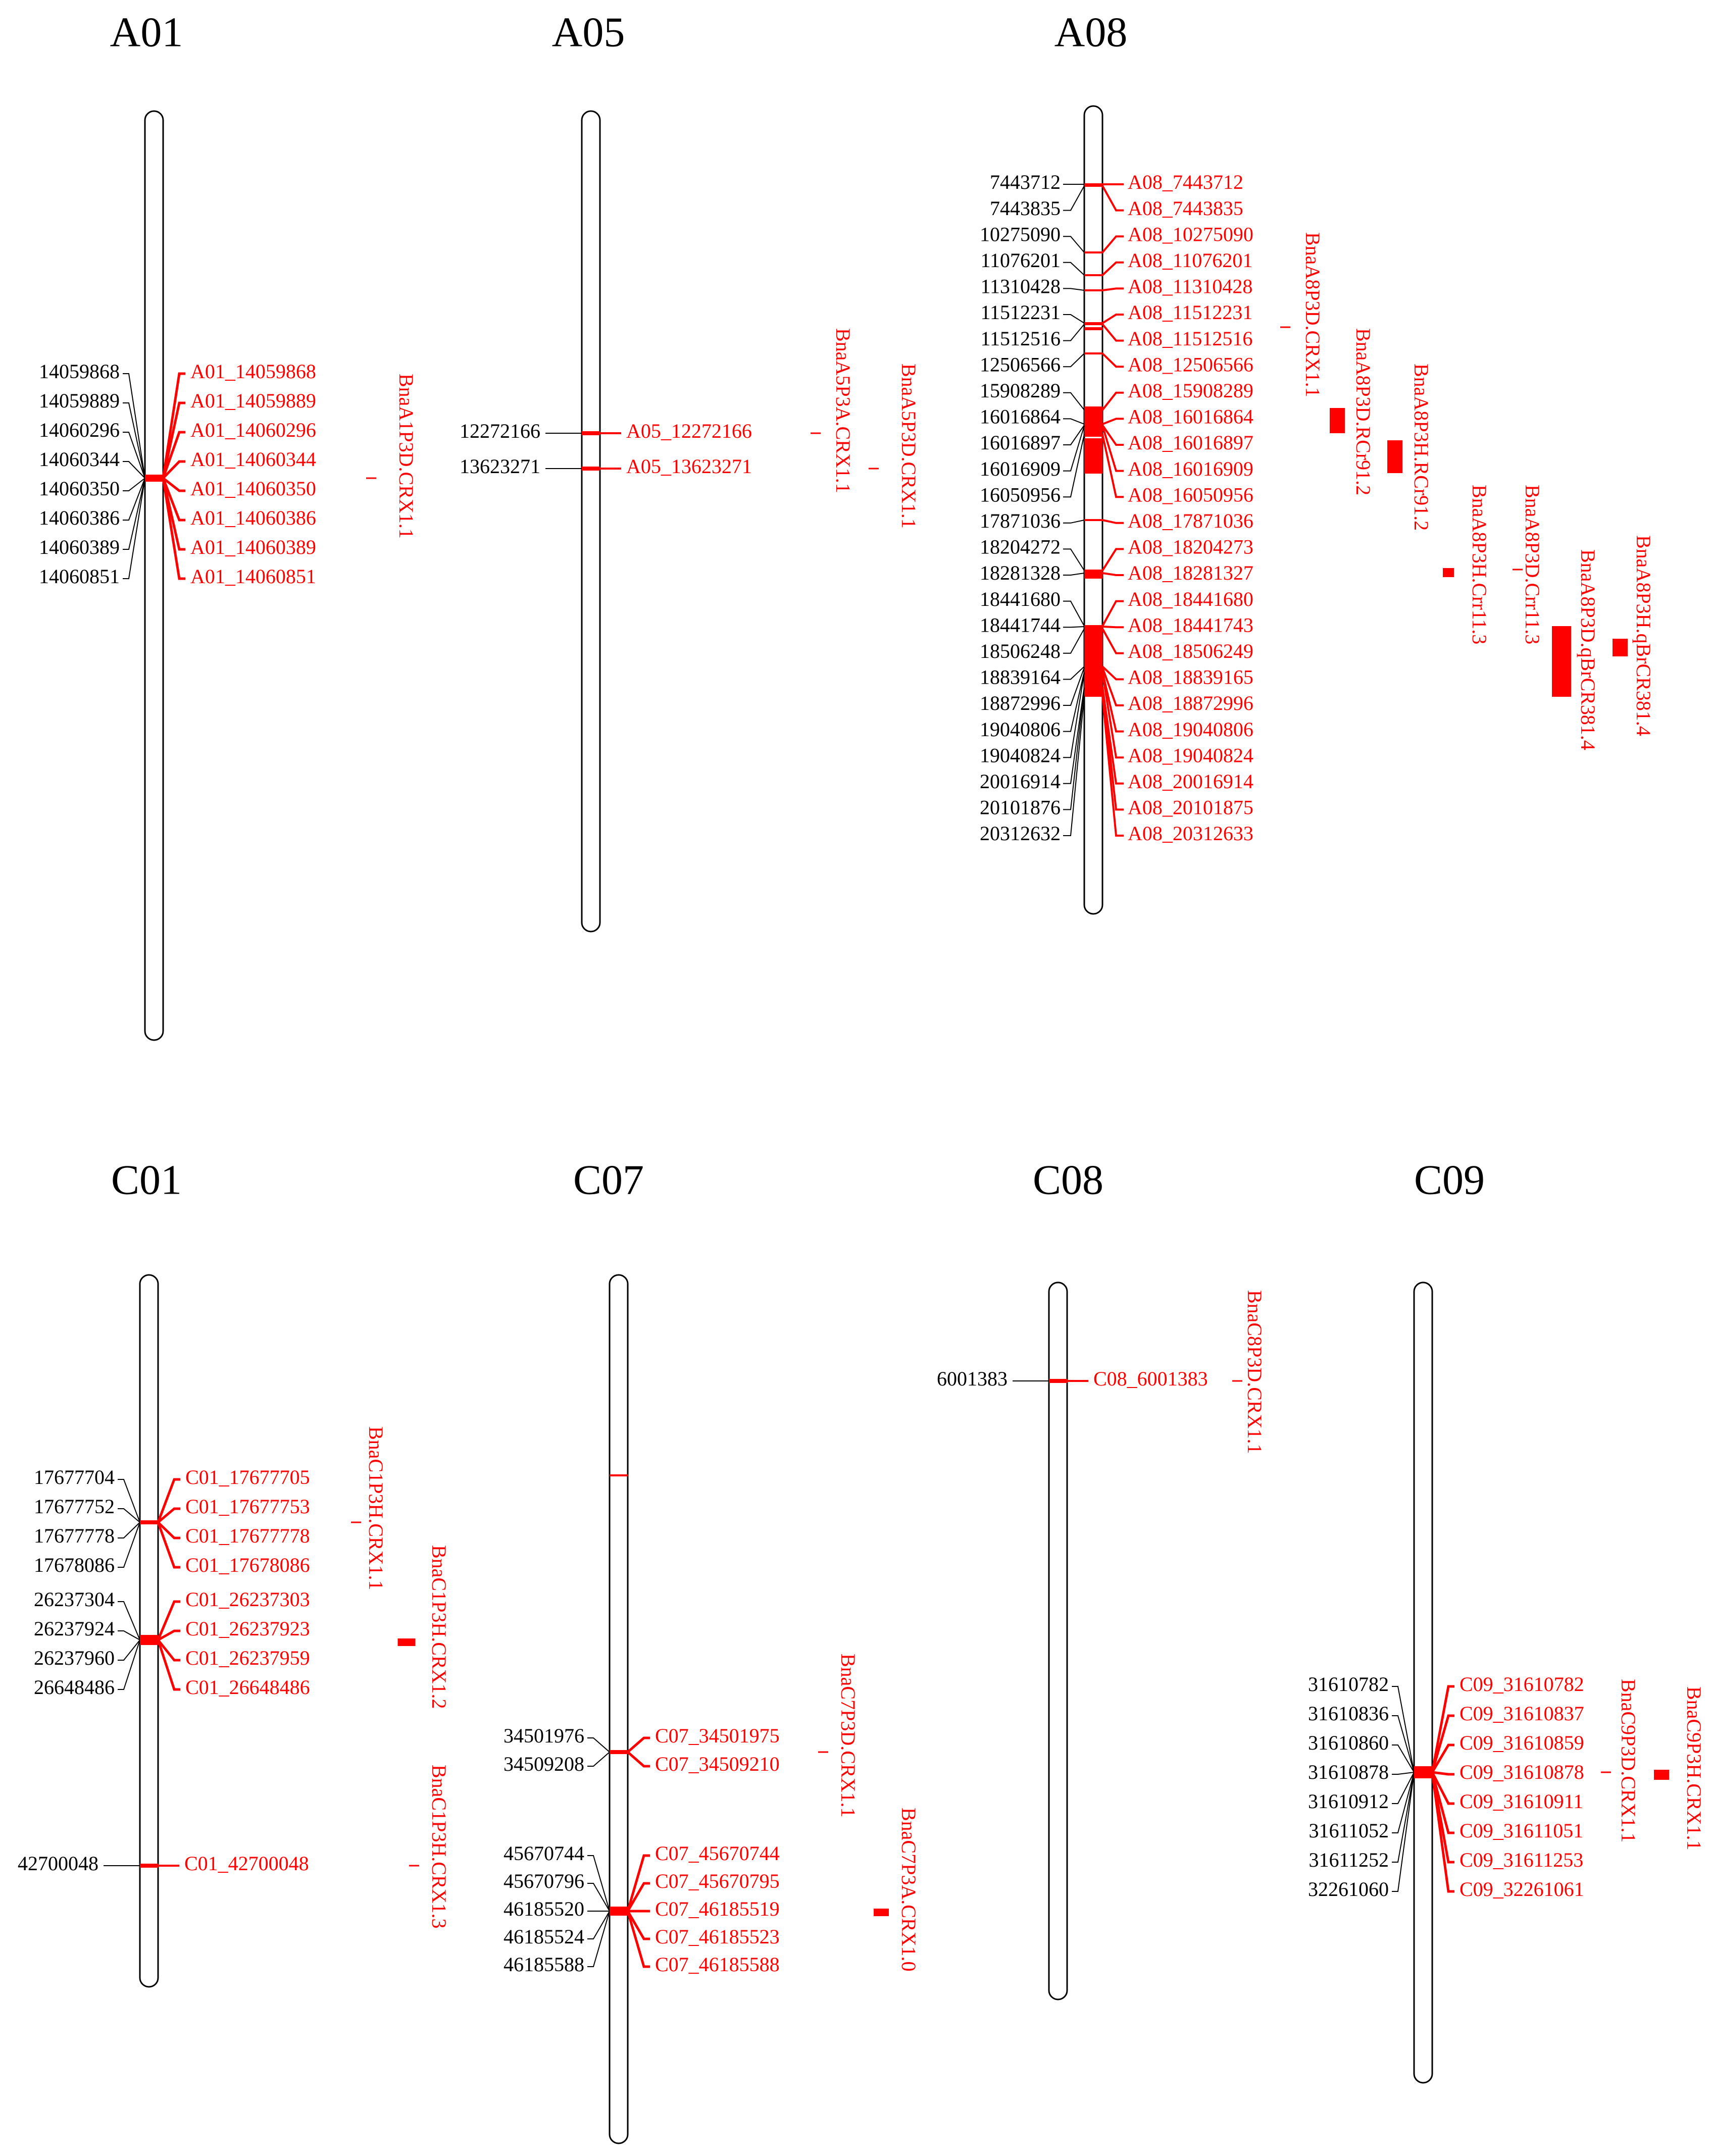 The height and width of the screenshot is (2156, 1710). What do you see at coordinates (1348, 1685) in the screenshot?
I see `position-label: 31610782` at bounding box center [1348, 1685].